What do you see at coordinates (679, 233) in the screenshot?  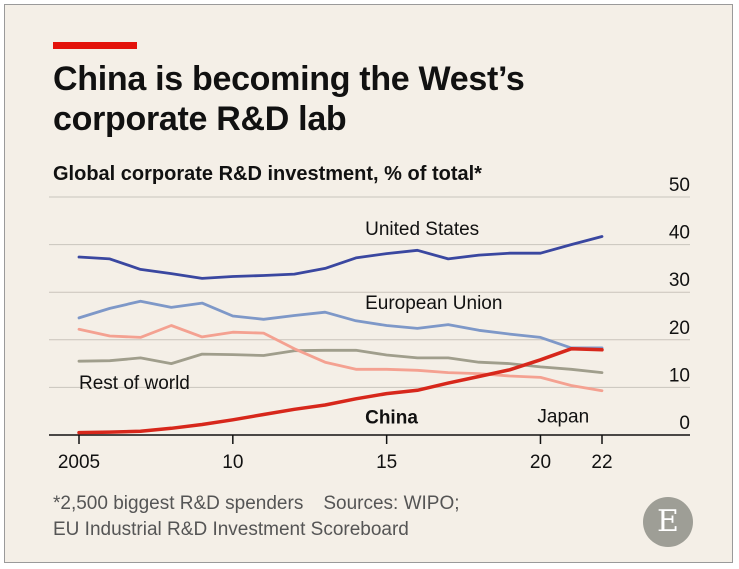 I see `y-tick-label: 40` at bounding box center [679, 233].